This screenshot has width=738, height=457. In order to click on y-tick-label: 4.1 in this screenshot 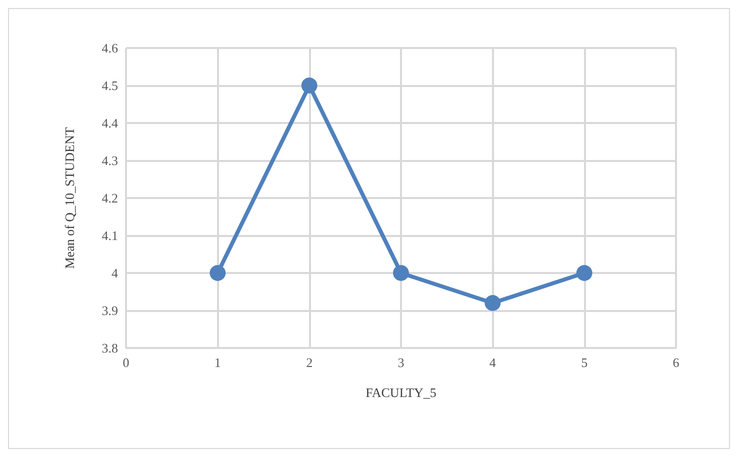, I will do `click(110, 235)`.